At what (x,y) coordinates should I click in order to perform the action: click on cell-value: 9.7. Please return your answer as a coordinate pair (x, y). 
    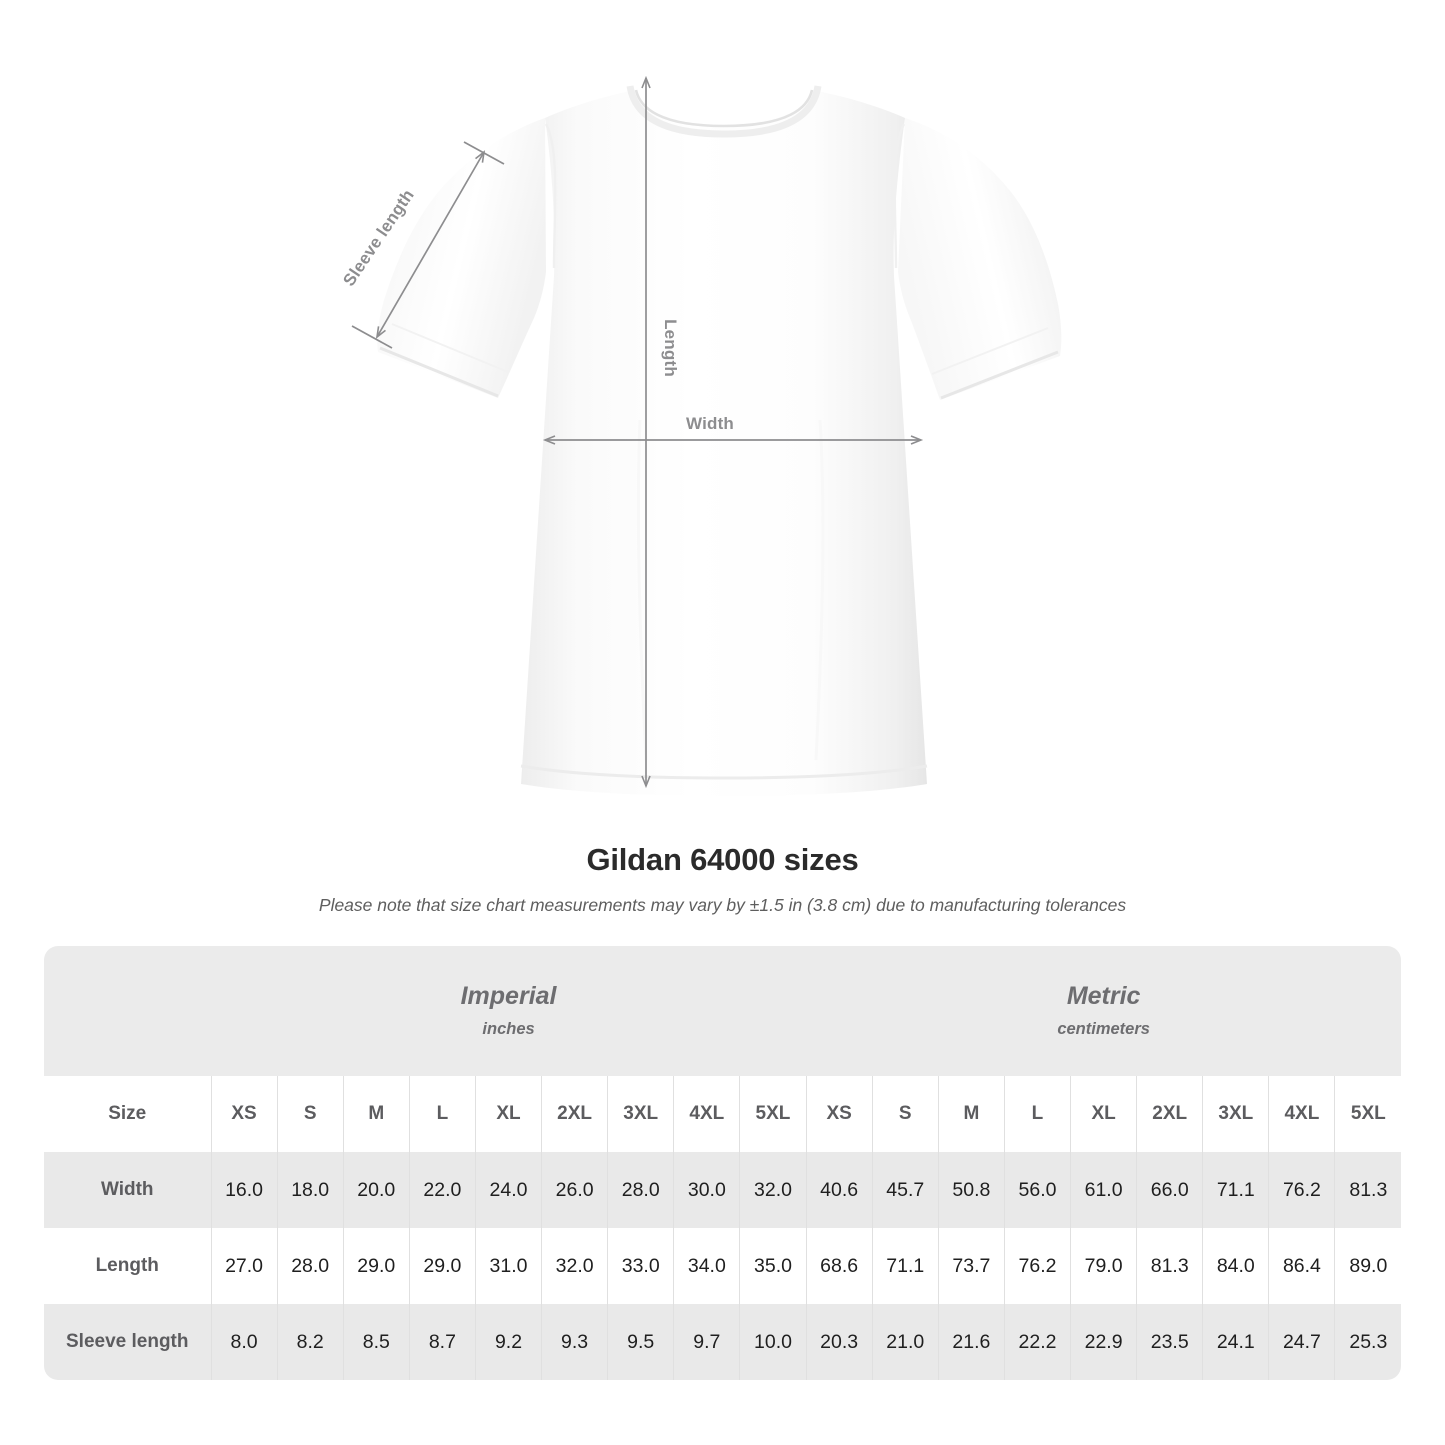
    Looking at the image, I should click on (706, 1342).